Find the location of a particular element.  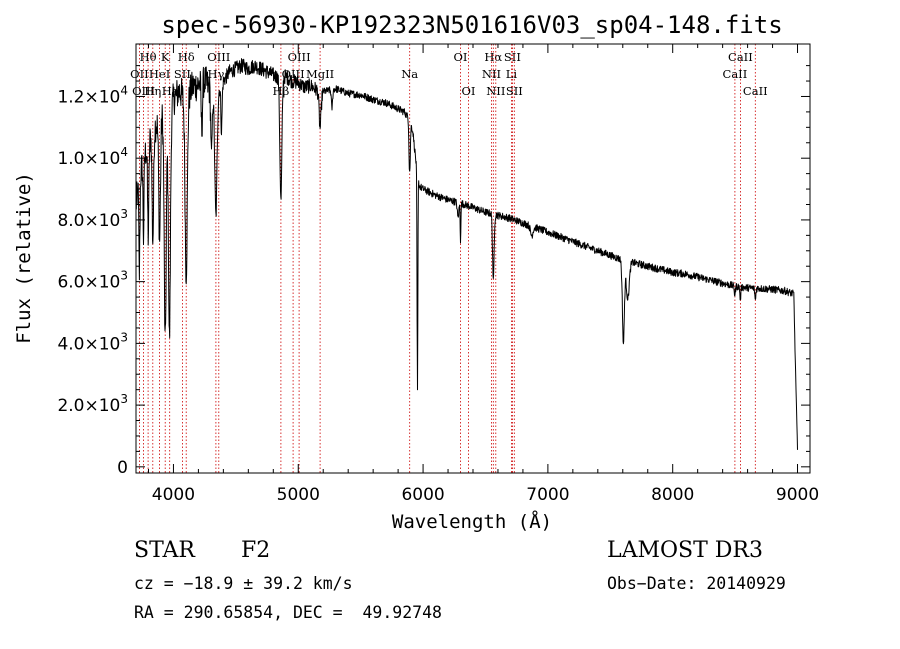

x-tick-label: 8000 is located at coordinates (672, 495).